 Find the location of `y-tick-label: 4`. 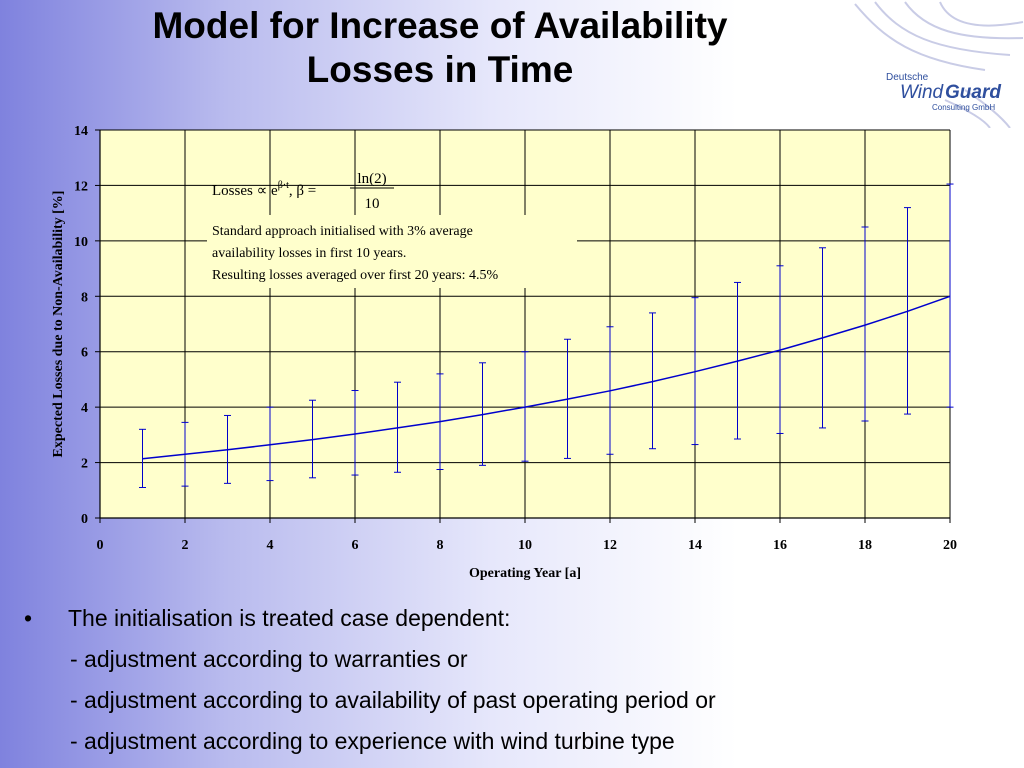

y-tick-label: 4 is located at coordinates (84, 408).